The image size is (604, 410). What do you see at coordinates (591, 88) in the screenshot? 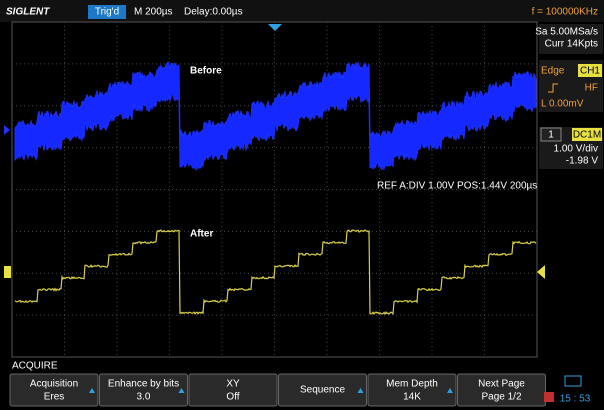
I see `trigger-coupling: HF` at bounding box center [591, 88].